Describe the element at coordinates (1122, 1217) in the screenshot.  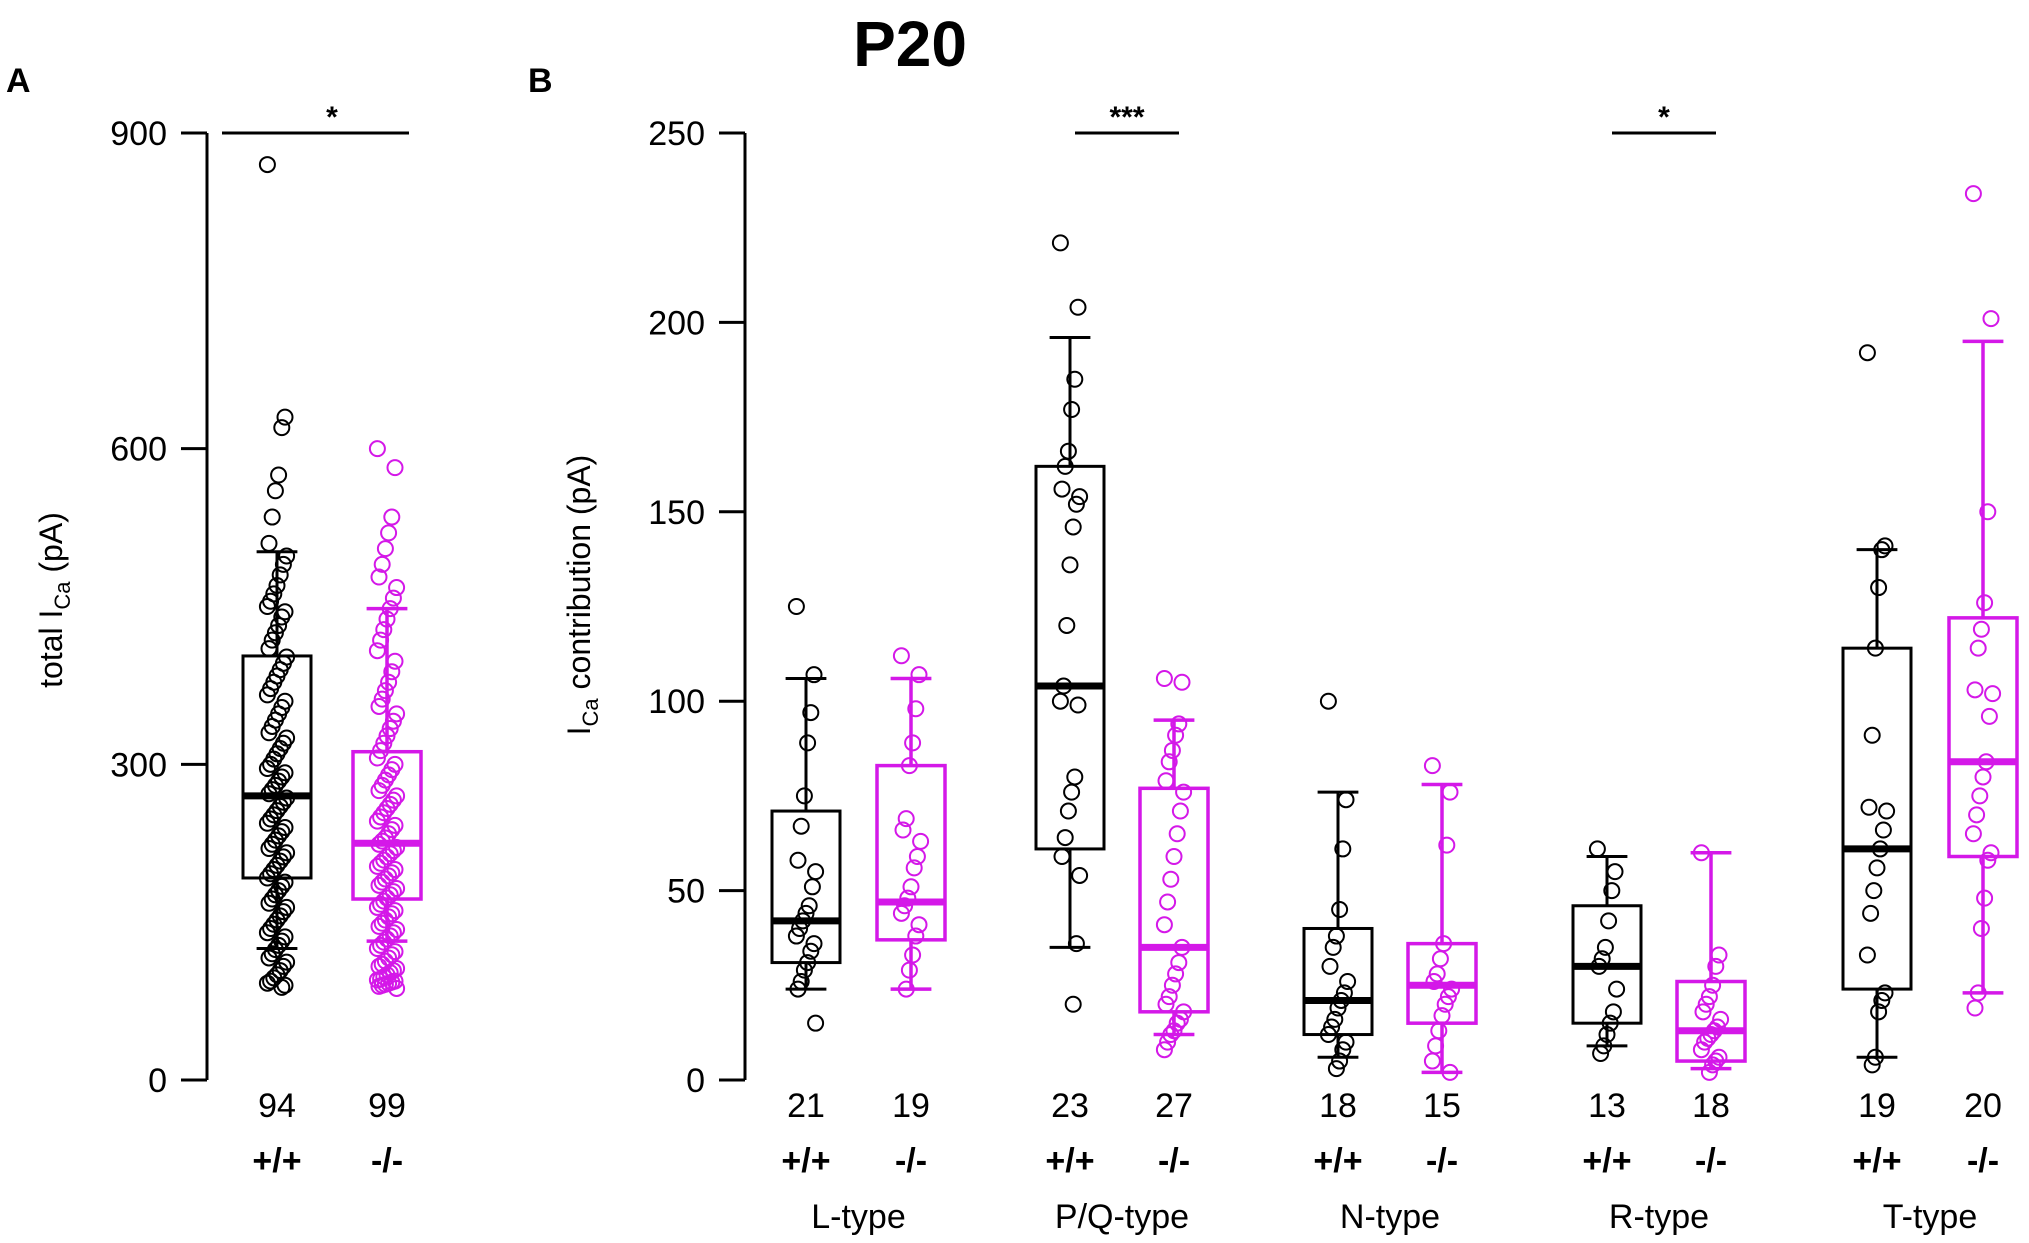
I see `panel-b-p-q-type-category-label: P/Q-type` at that location.